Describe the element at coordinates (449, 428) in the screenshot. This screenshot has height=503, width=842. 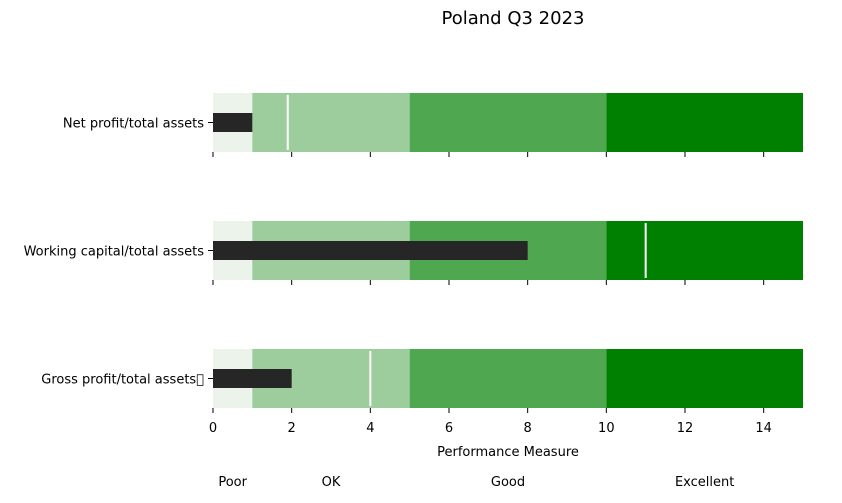
I see `x-tick-label-6: 6` at that location.